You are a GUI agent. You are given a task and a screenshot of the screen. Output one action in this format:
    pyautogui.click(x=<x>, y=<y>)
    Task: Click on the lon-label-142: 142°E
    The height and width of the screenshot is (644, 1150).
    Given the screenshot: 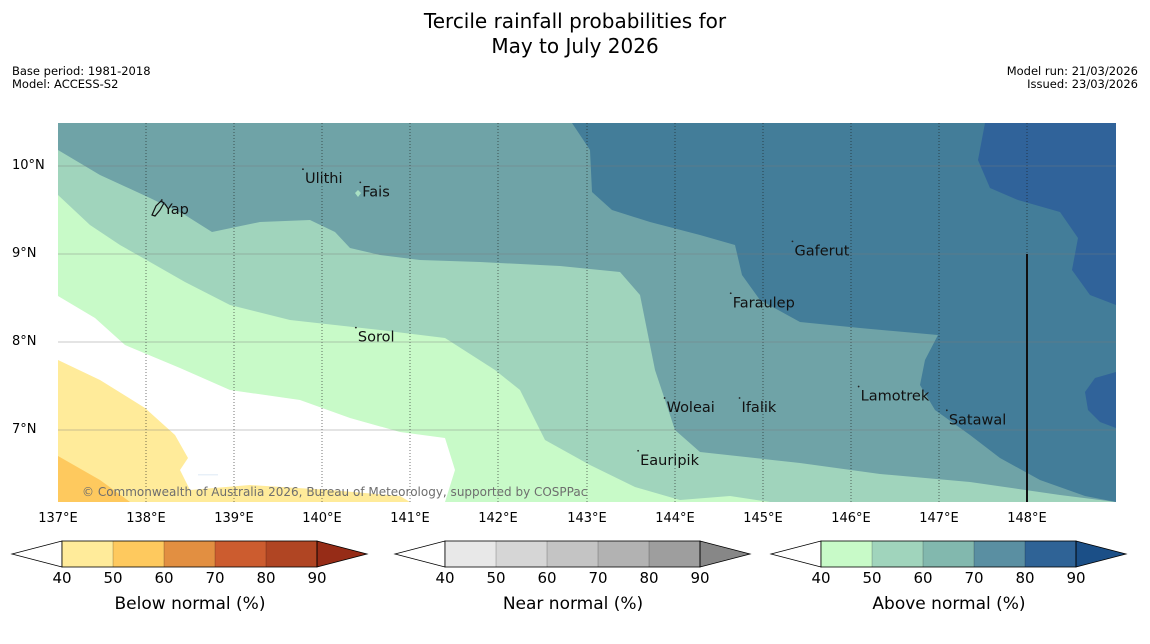 What is the action you would take?
    pyautogui.click(x=498, y=518)
    